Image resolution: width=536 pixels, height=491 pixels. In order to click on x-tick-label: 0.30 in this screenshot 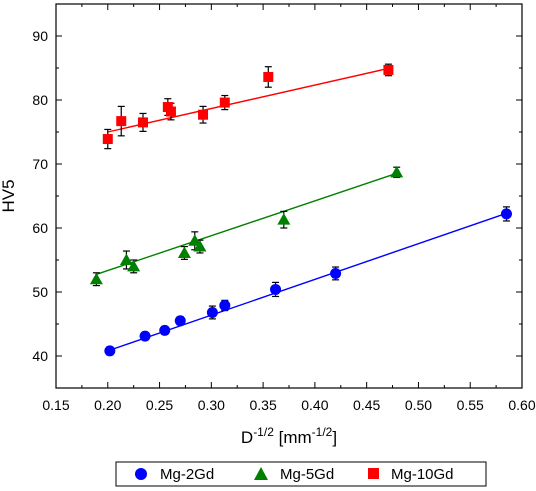, I will do `click(211, 405)`.